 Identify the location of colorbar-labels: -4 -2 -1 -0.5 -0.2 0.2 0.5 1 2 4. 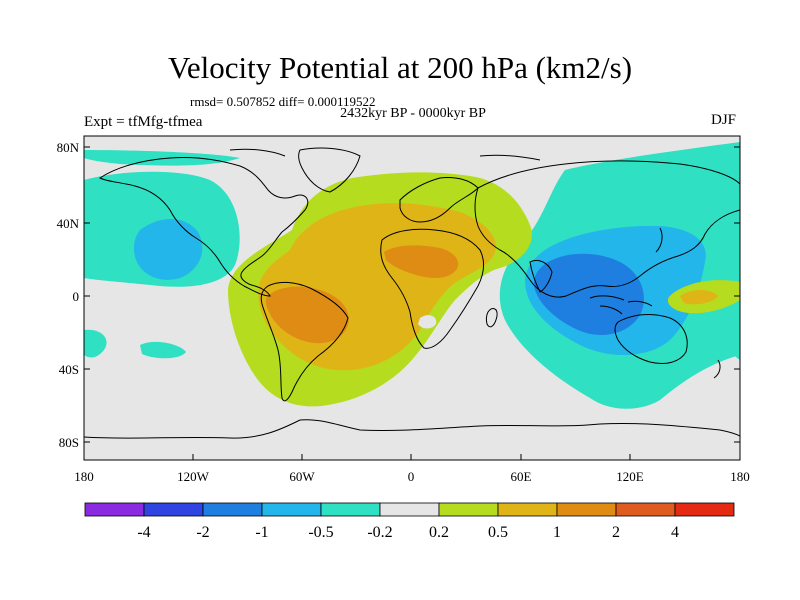
(408, 532).